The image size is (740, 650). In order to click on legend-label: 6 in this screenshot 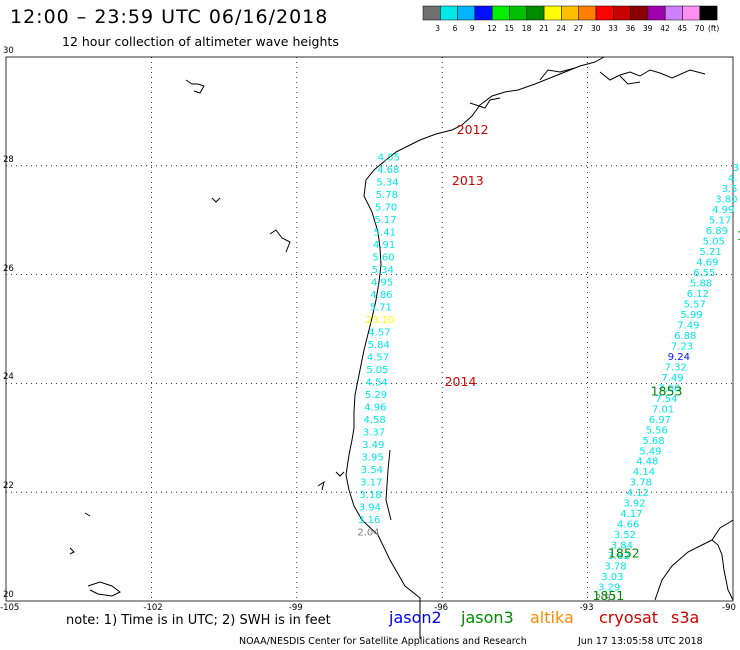, I will do `click(455, 28)`.